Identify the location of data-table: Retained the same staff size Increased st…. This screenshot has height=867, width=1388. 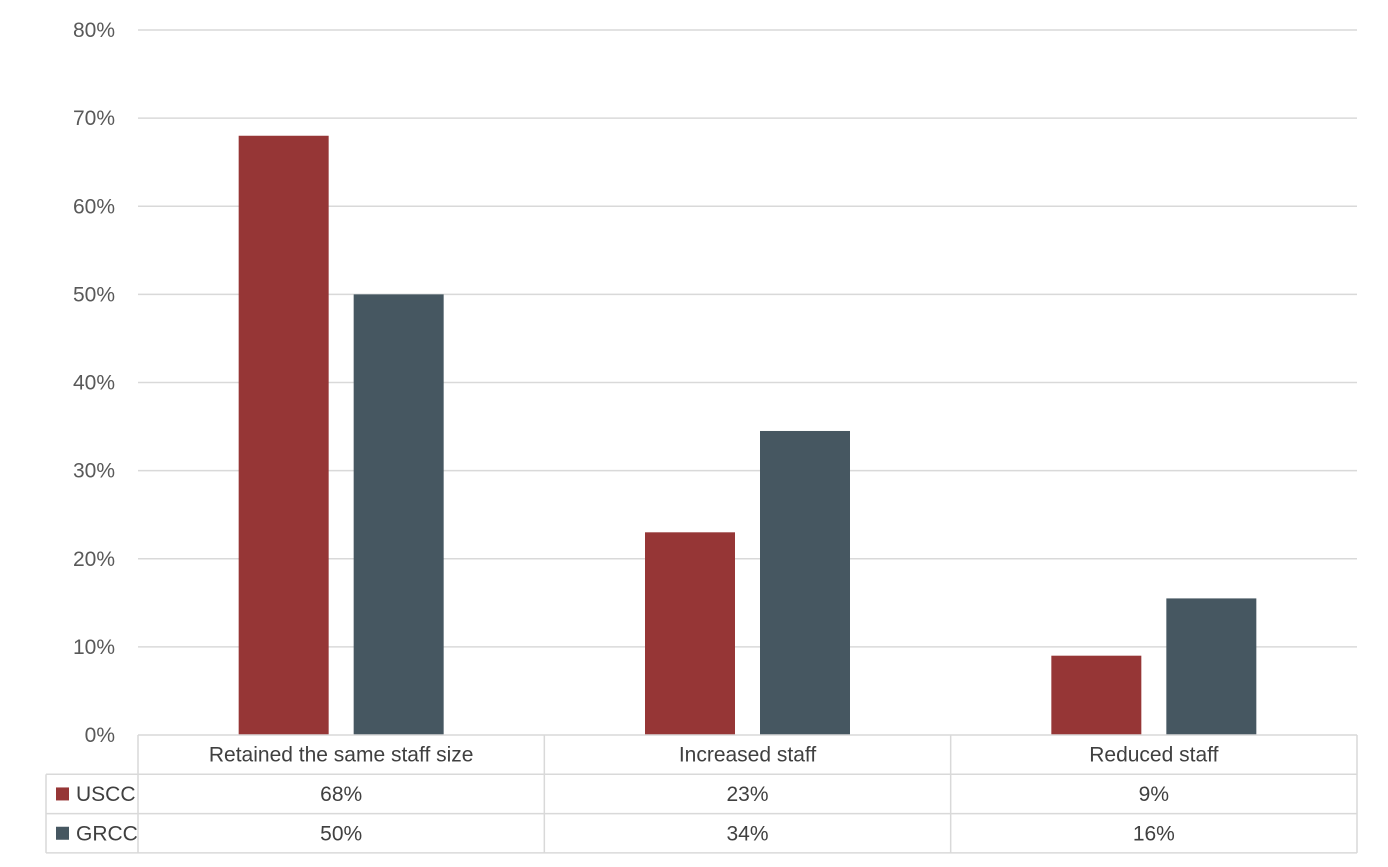
(701, 794).